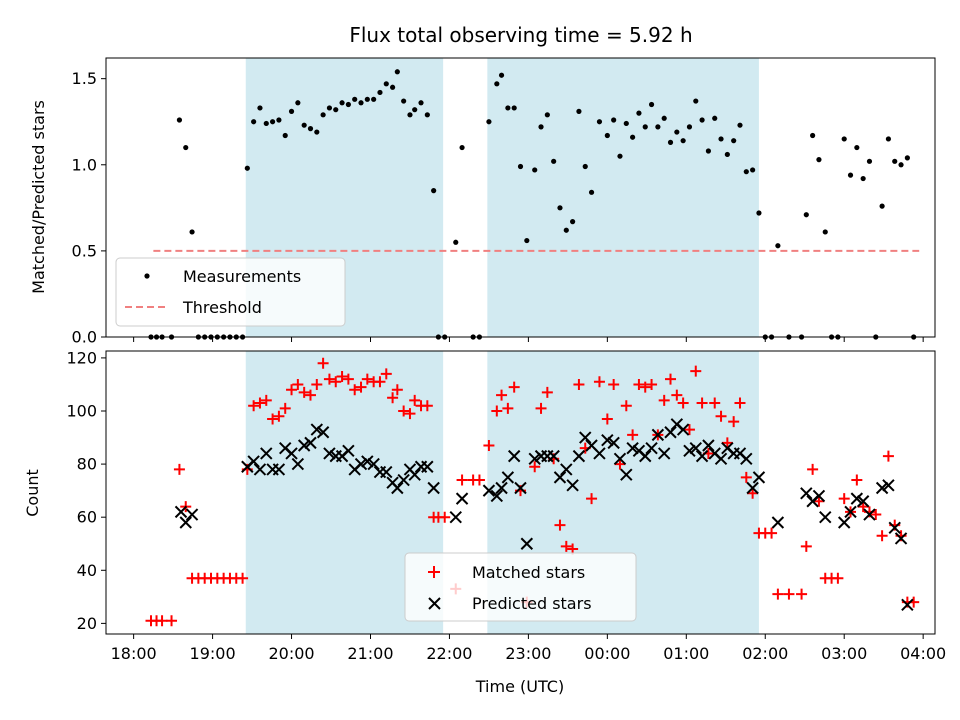 This screenshot has height=720, width=960. What do you see at coordinates (528, 339) in the screenshot?
I see `panel-ratio-x-ticks` at bounding box center [528, 339].